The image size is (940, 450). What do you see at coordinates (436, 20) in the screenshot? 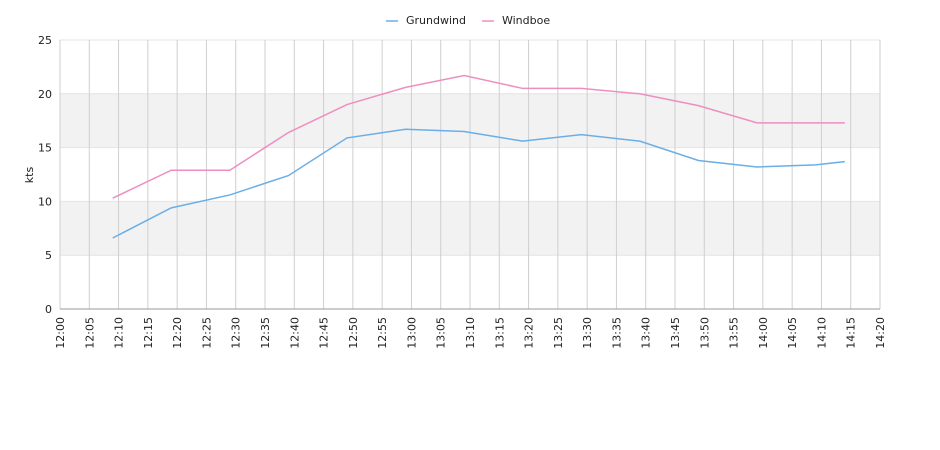
I see `legend-label: Grundwind` at bounding box center [436, 20].